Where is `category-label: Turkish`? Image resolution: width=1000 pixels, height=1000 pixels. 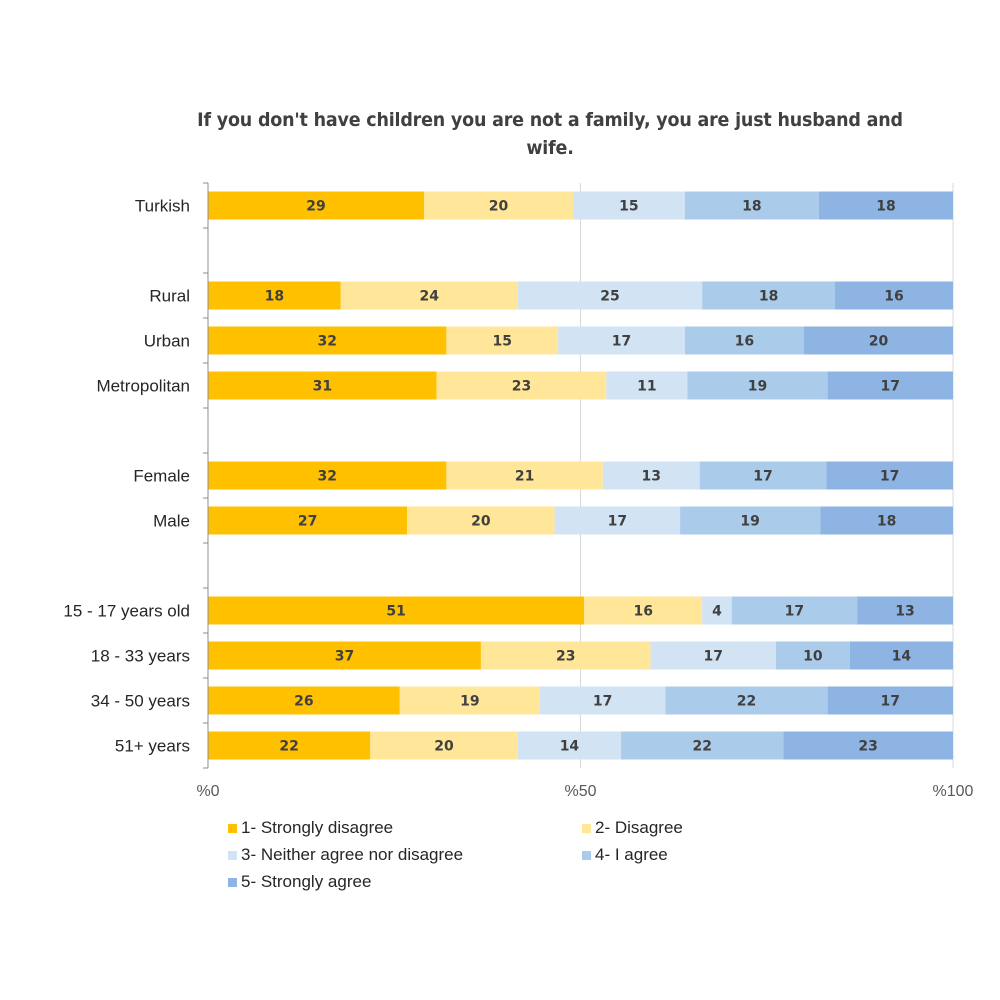 category-label: Turkish is located at coordinates (162, 206).